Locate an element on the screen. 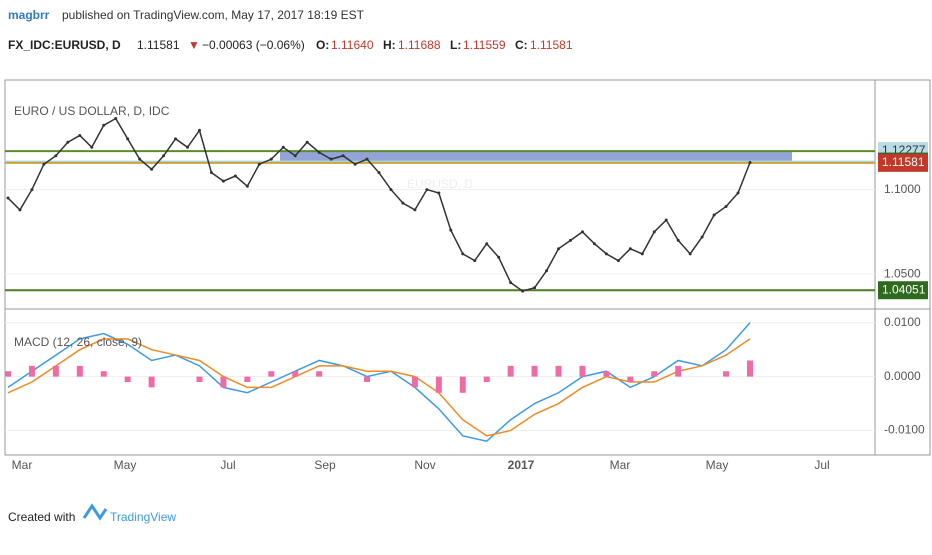 The width and height of the screenshot is (932, 555). x-tick-label: 2017 is located at coordinates (521, 465).